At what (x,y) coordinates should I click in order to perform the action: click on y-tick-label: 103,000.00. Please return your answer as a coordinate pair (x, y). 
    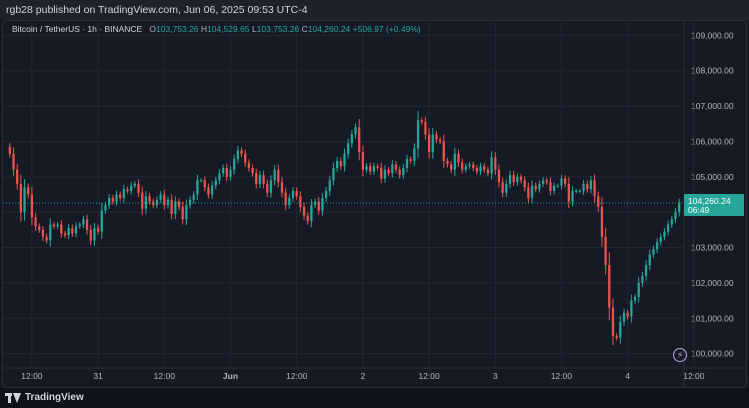
    Looking at the image, I should click on (712, 248).